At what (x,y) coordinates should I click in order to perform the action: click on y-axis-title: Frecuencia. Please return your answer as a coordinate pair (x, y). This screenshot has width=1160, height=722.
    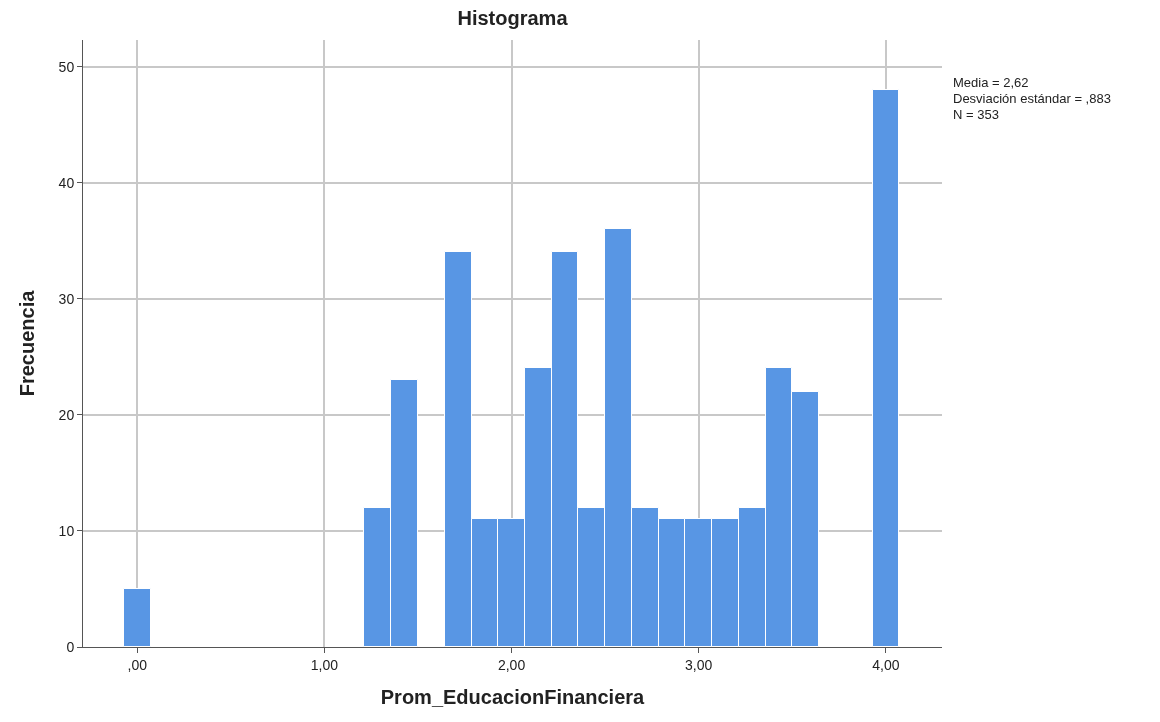
    Looking at the image, I should click on (27, 343).